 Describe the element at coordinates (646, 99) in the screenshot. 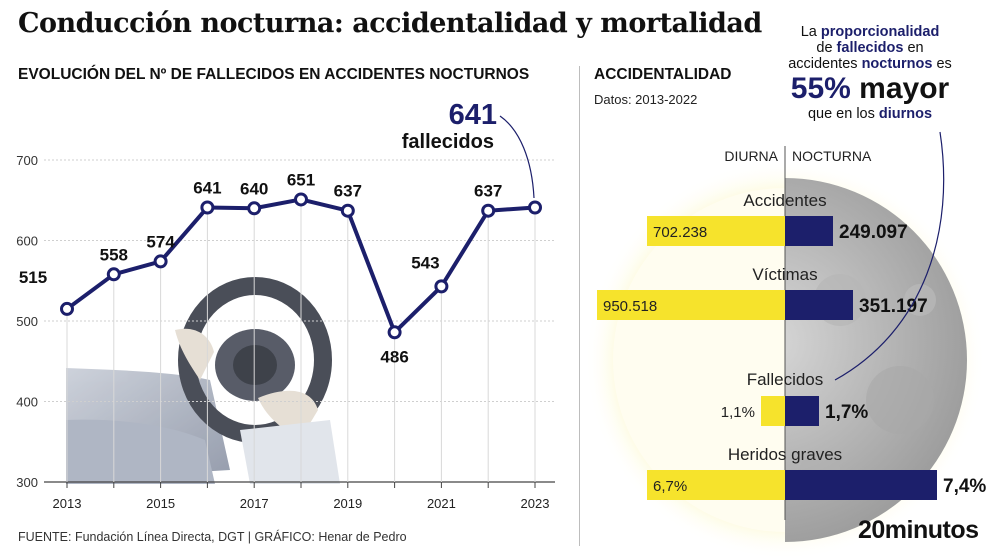

I see `bar-chart-dates: Datos: 2013-2022` at that location.